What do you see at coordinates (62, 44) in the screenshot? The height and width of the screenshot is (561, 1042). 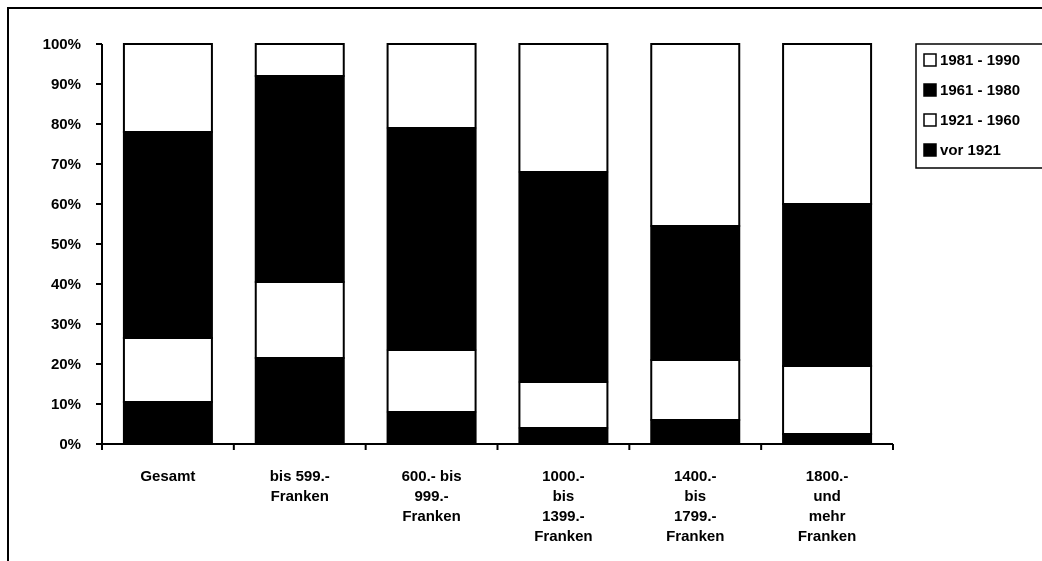 I see `y-tick-label: 100%` at bounding box center [62, 44].